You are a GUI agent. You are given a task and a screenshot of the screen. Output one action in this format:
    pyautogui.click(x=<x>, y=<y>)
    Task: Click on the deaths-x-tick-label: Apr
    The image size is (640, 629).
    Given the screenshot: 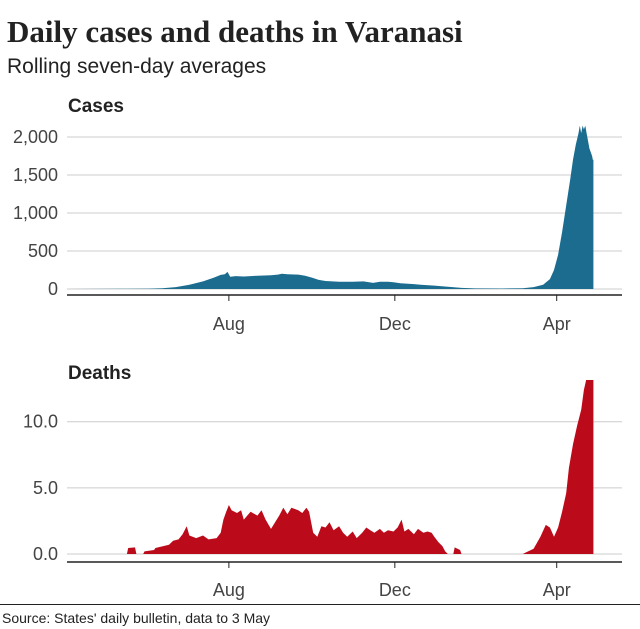 What is the action you would take?
    pyautogui.click(x=557, y=590)
    